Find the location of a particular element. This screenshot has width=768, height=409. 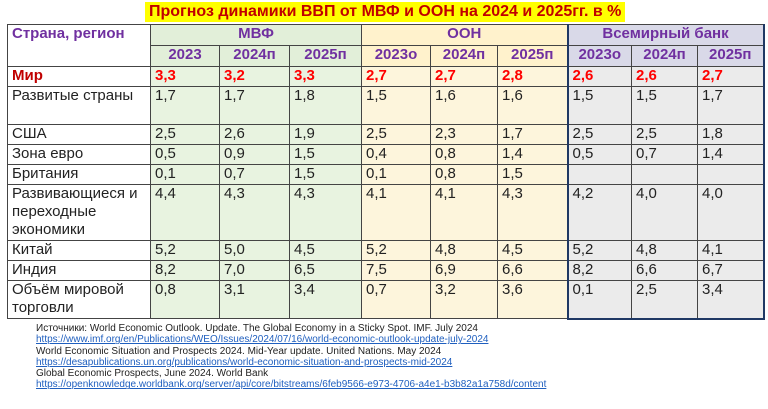

group-header-world-bank: Всемирный банк is located at coordinates (665, 35).